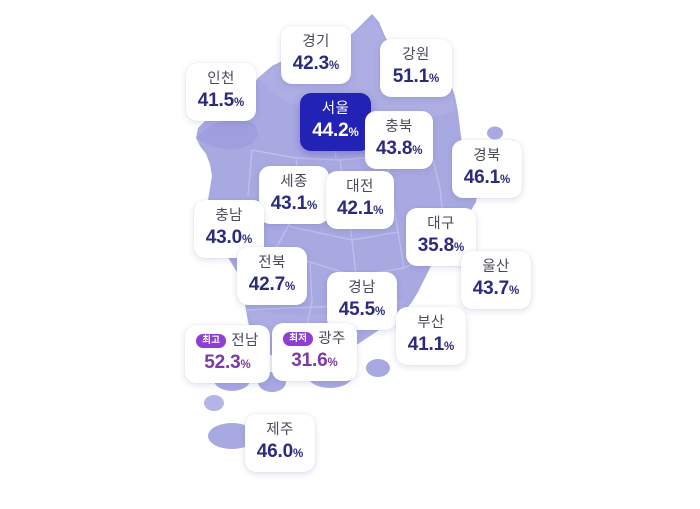 This screenshot has width=700, height=509. I want to click on region-name-sejong: 세종, so click(294, 182).